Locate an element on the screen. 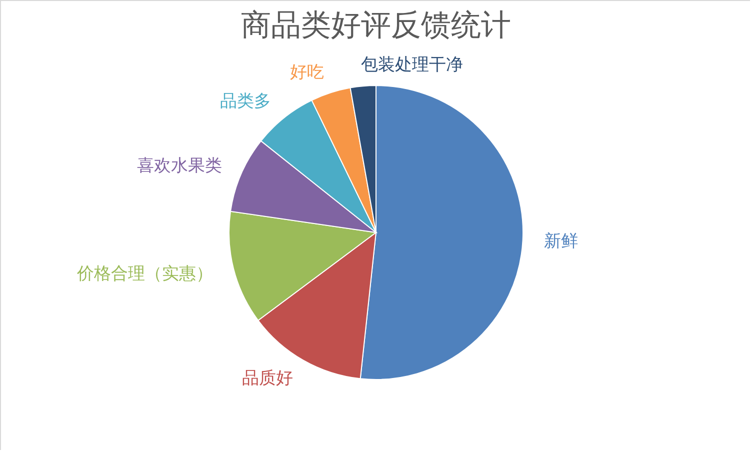 This screenshot has width=752, height=452. chart-title: 商品类好评反馈统计 is located at coordinates (376, 25).